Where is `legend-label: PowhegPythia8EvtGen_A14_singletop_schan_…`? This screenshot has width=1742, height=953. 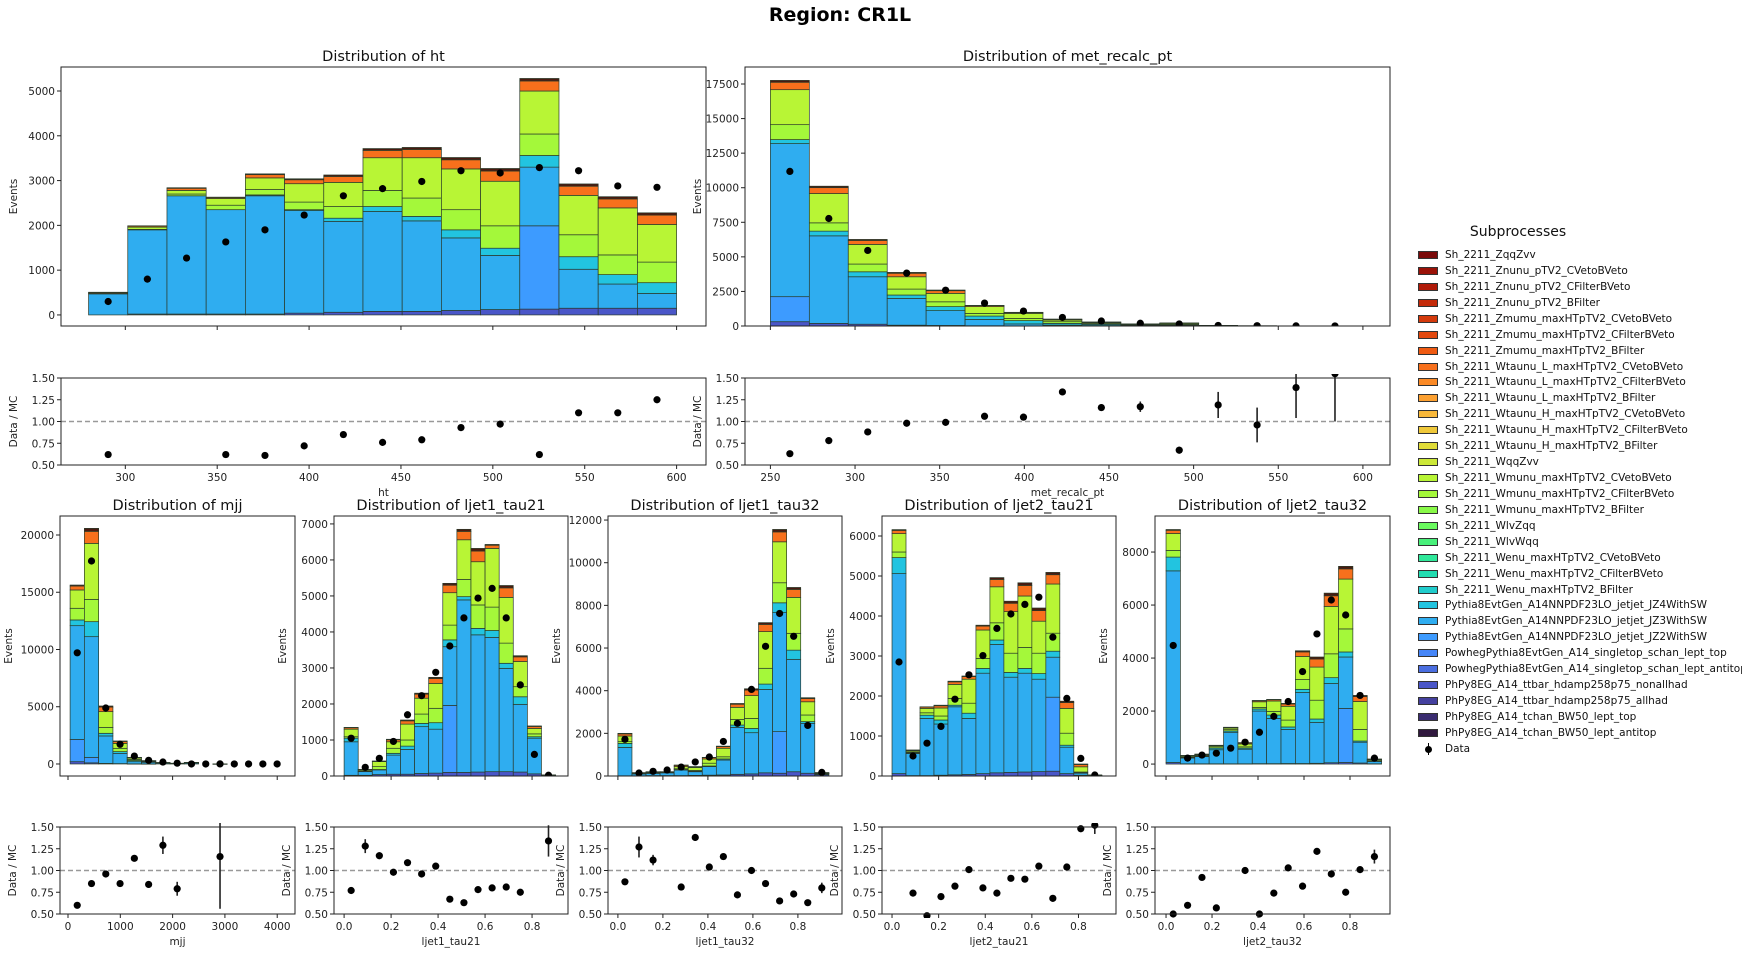 legend-label: PowhegPythia8EvtGen_A14_singletop_schan_… is located at coordinates (1586, 653).